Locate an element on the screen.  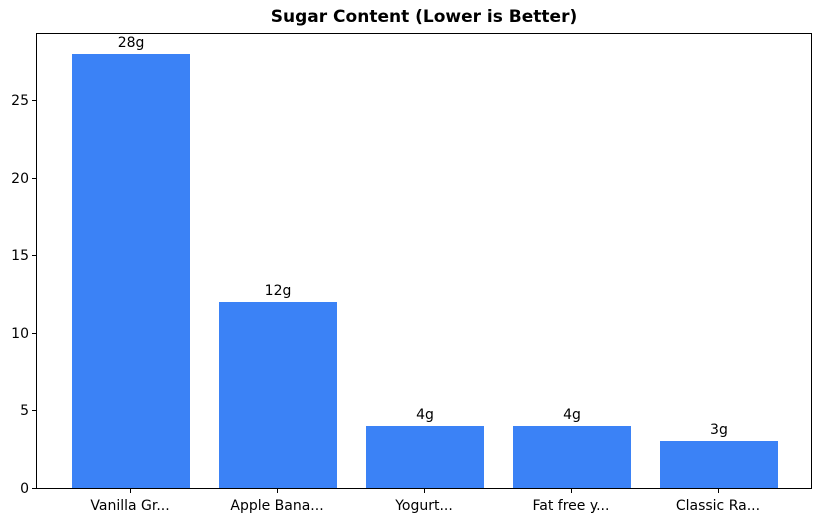
bar-value-label: 3g is located at coordinates (719, 430).